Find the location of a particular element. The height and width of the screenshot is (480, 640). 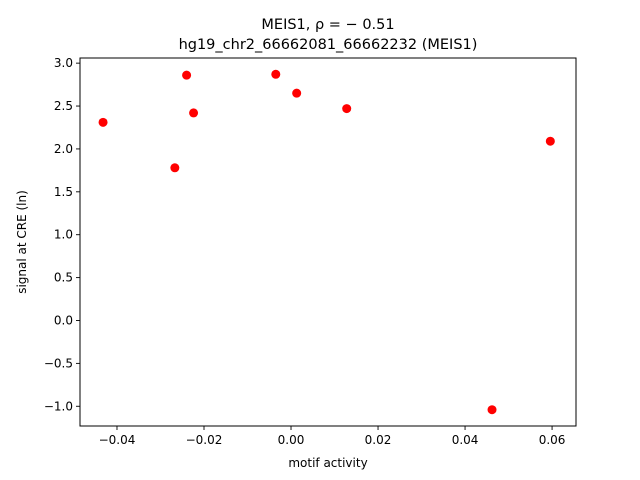

y-axis-label: signal at CRE (ln) is located at coordinates (22, 242).